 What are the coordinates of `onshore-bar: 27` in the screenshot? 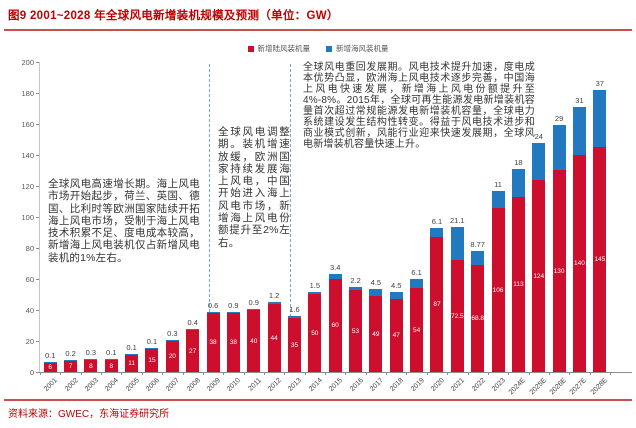 It's located at (193, 351).